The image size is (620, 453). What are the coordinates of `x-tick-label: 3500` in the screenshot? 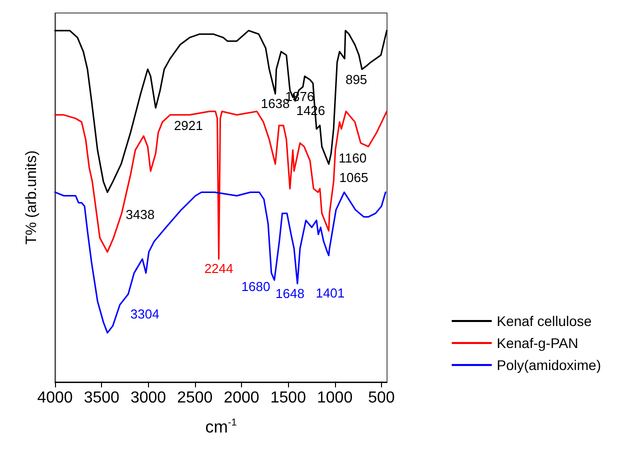 It's located at (102, 398).